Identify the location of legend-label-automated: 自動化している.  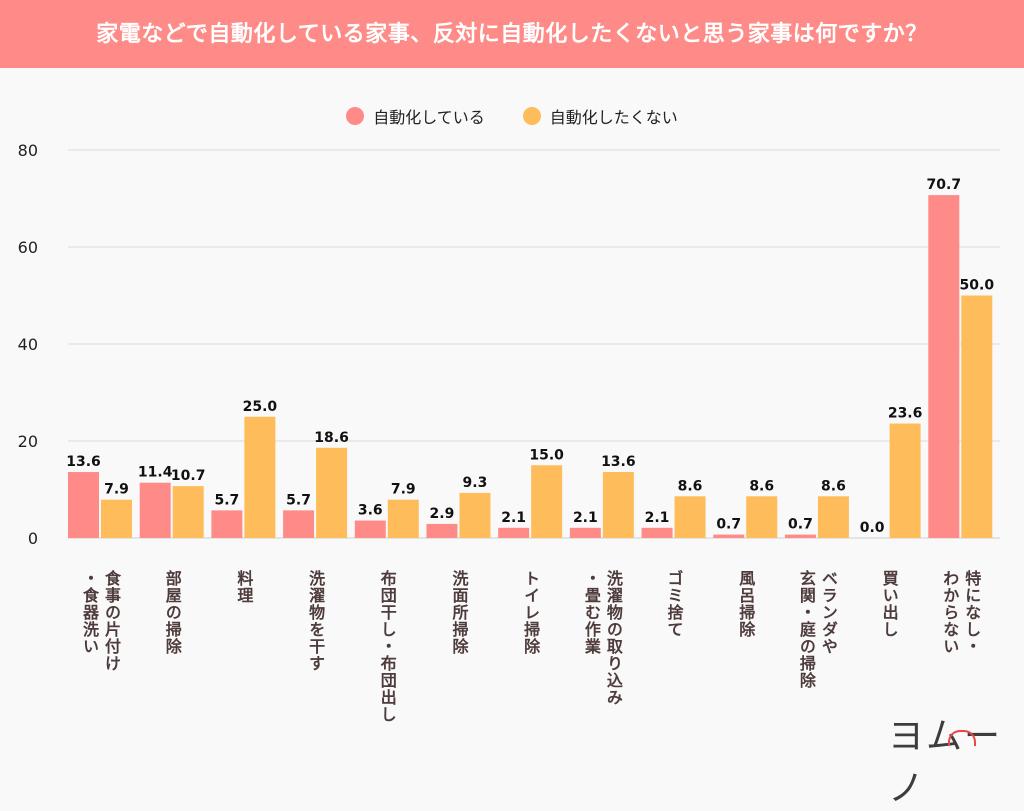
(429, 117).